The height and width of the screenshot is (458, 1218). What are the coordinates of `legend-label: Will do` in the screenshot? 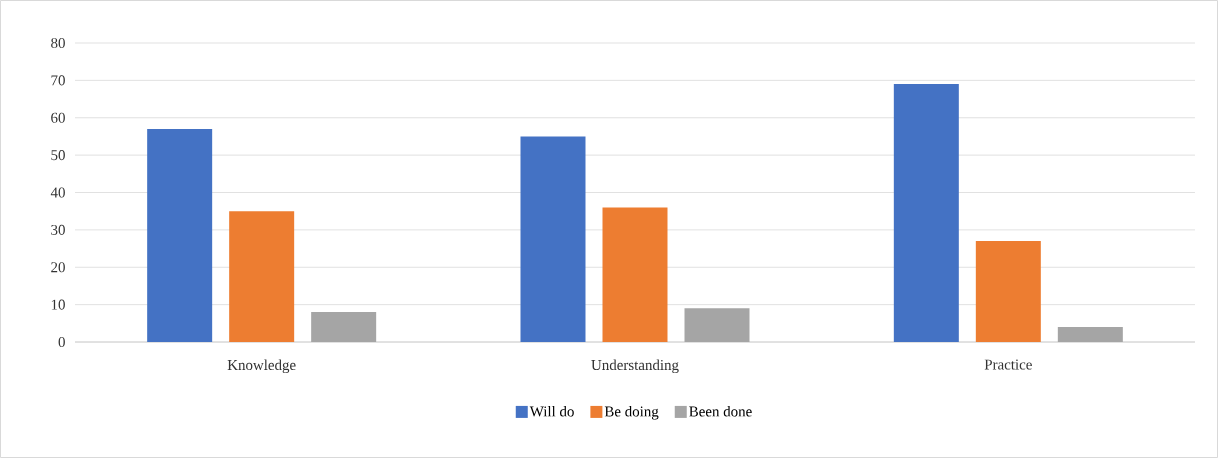 It's located at (551, 411).